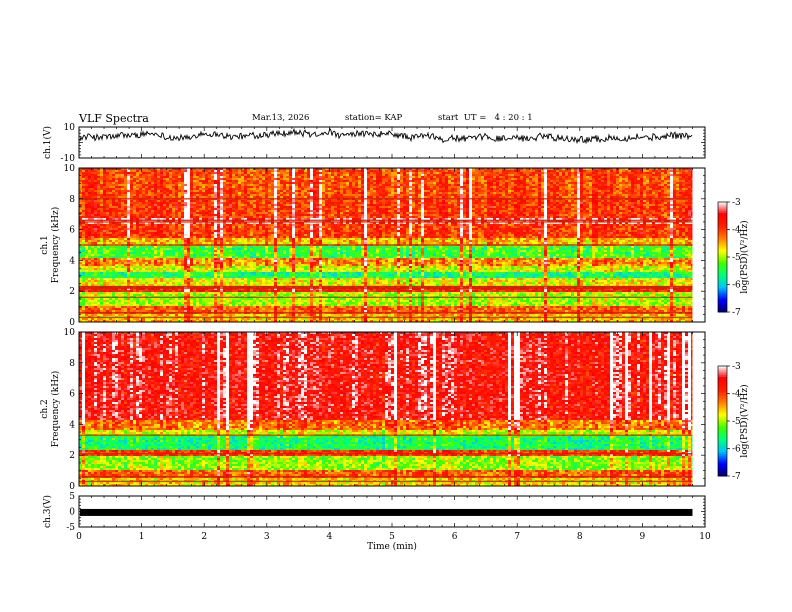  I want to click on ch3-waveform-ylabel: ch.3(V), so click(47, 511).